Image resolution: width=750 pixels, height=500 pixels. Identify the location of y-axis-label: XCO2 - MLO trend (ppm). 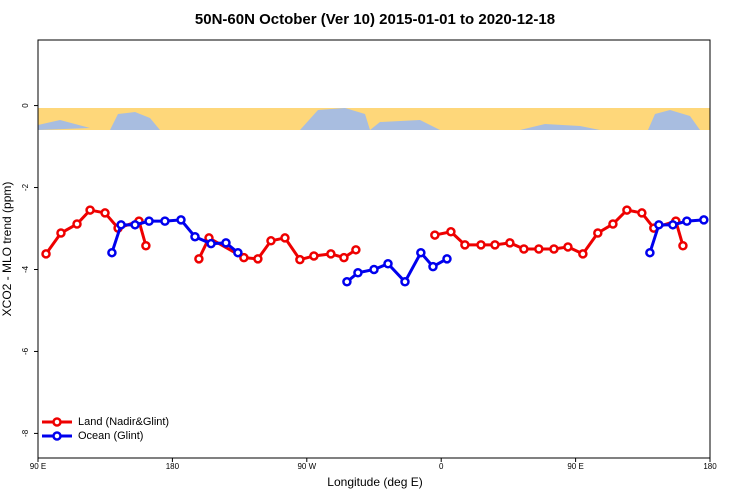
(7, 249).